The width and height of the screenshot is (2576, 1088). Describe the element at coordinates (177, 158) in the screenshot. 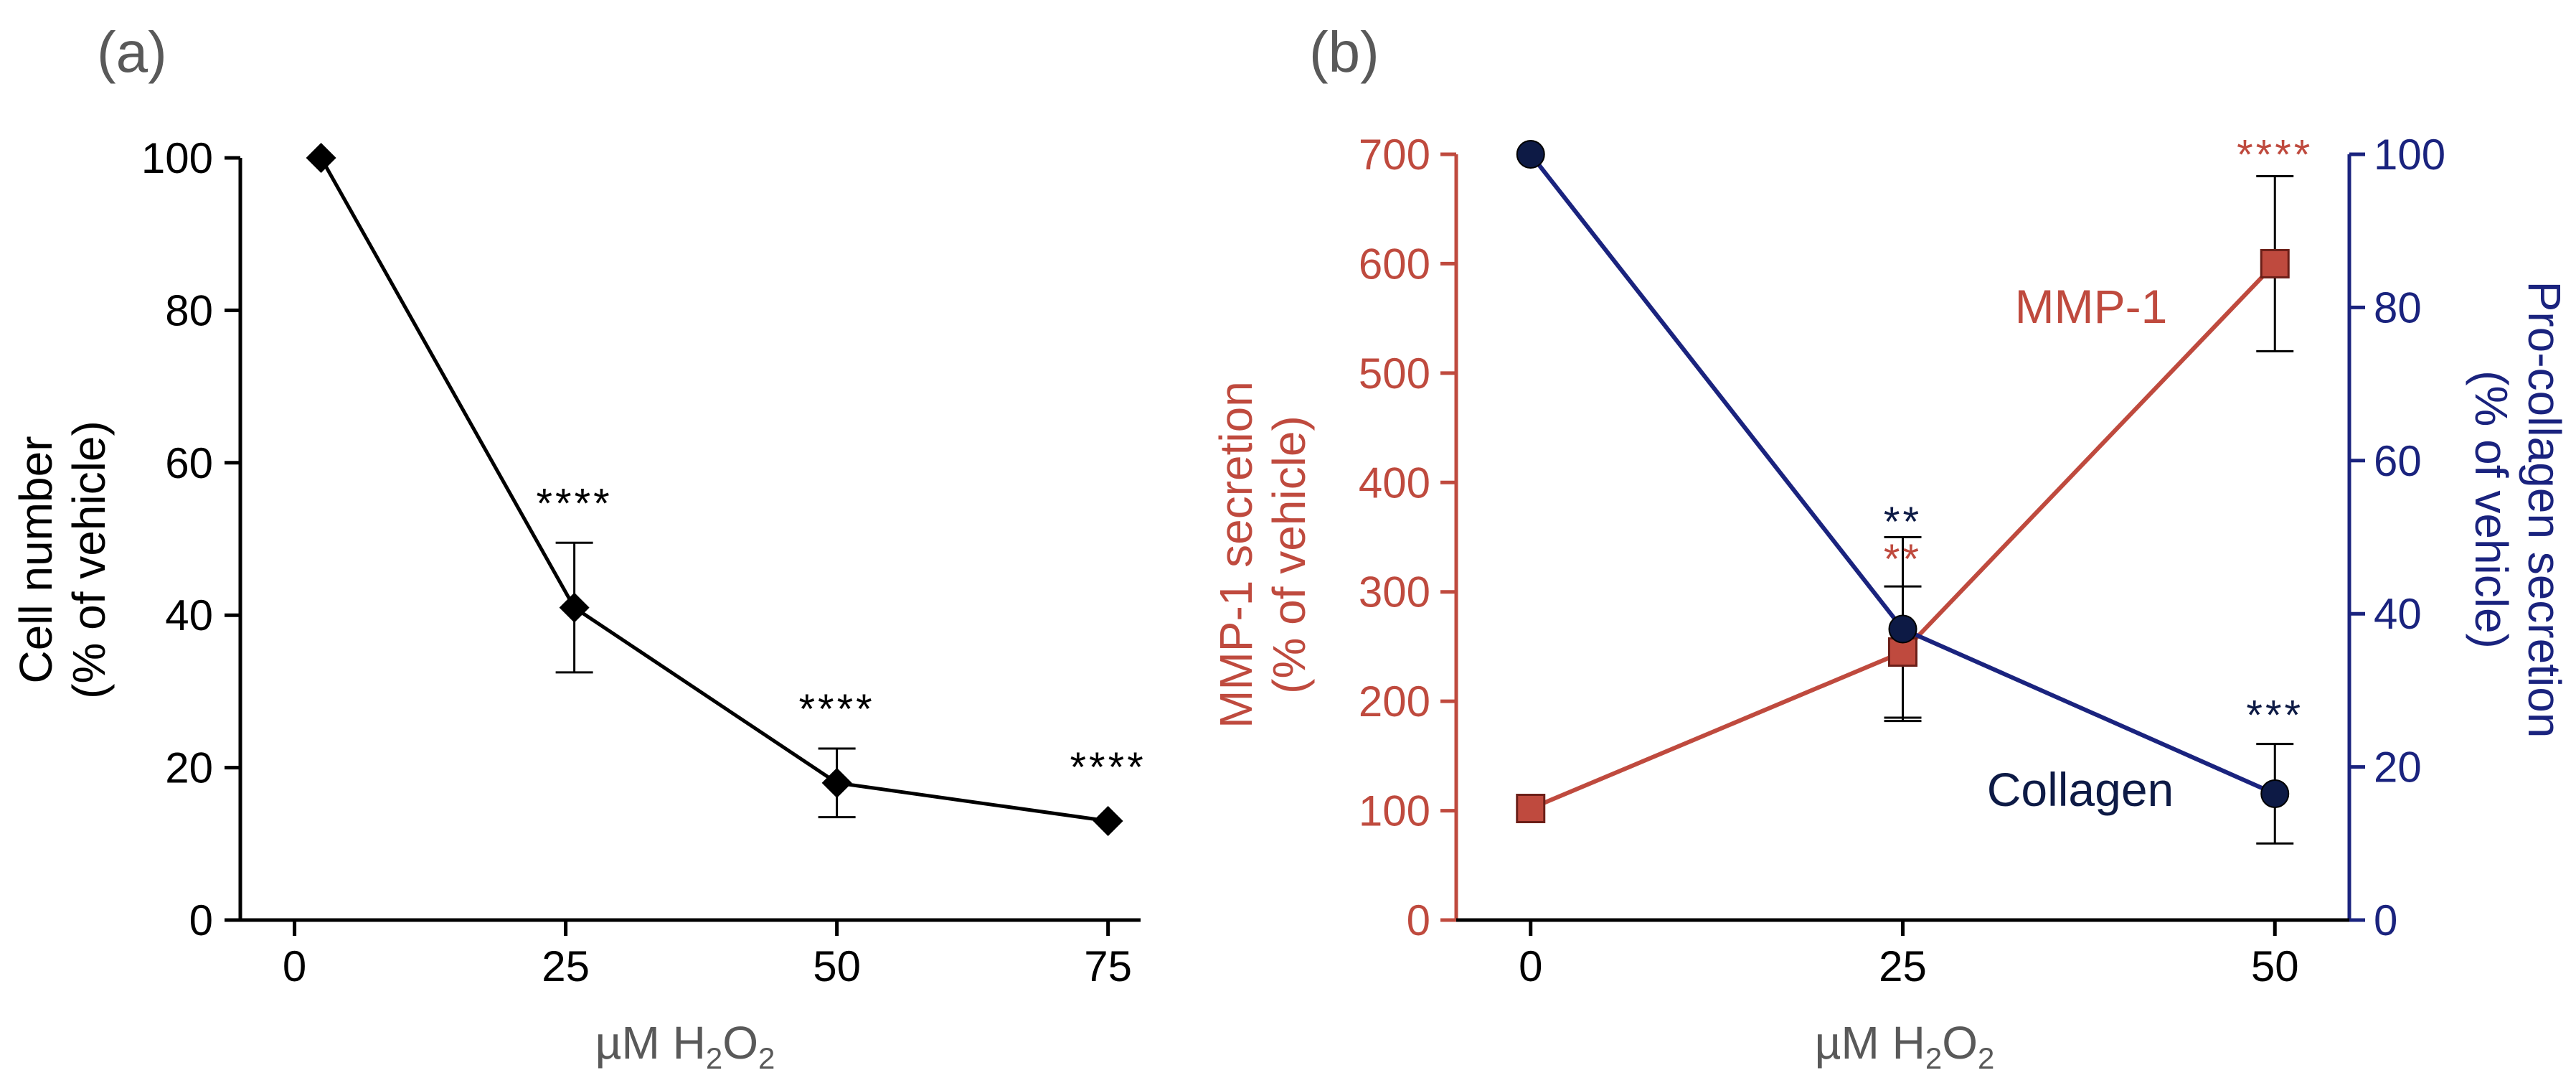

I see `y-tick-label: 100` at that location.